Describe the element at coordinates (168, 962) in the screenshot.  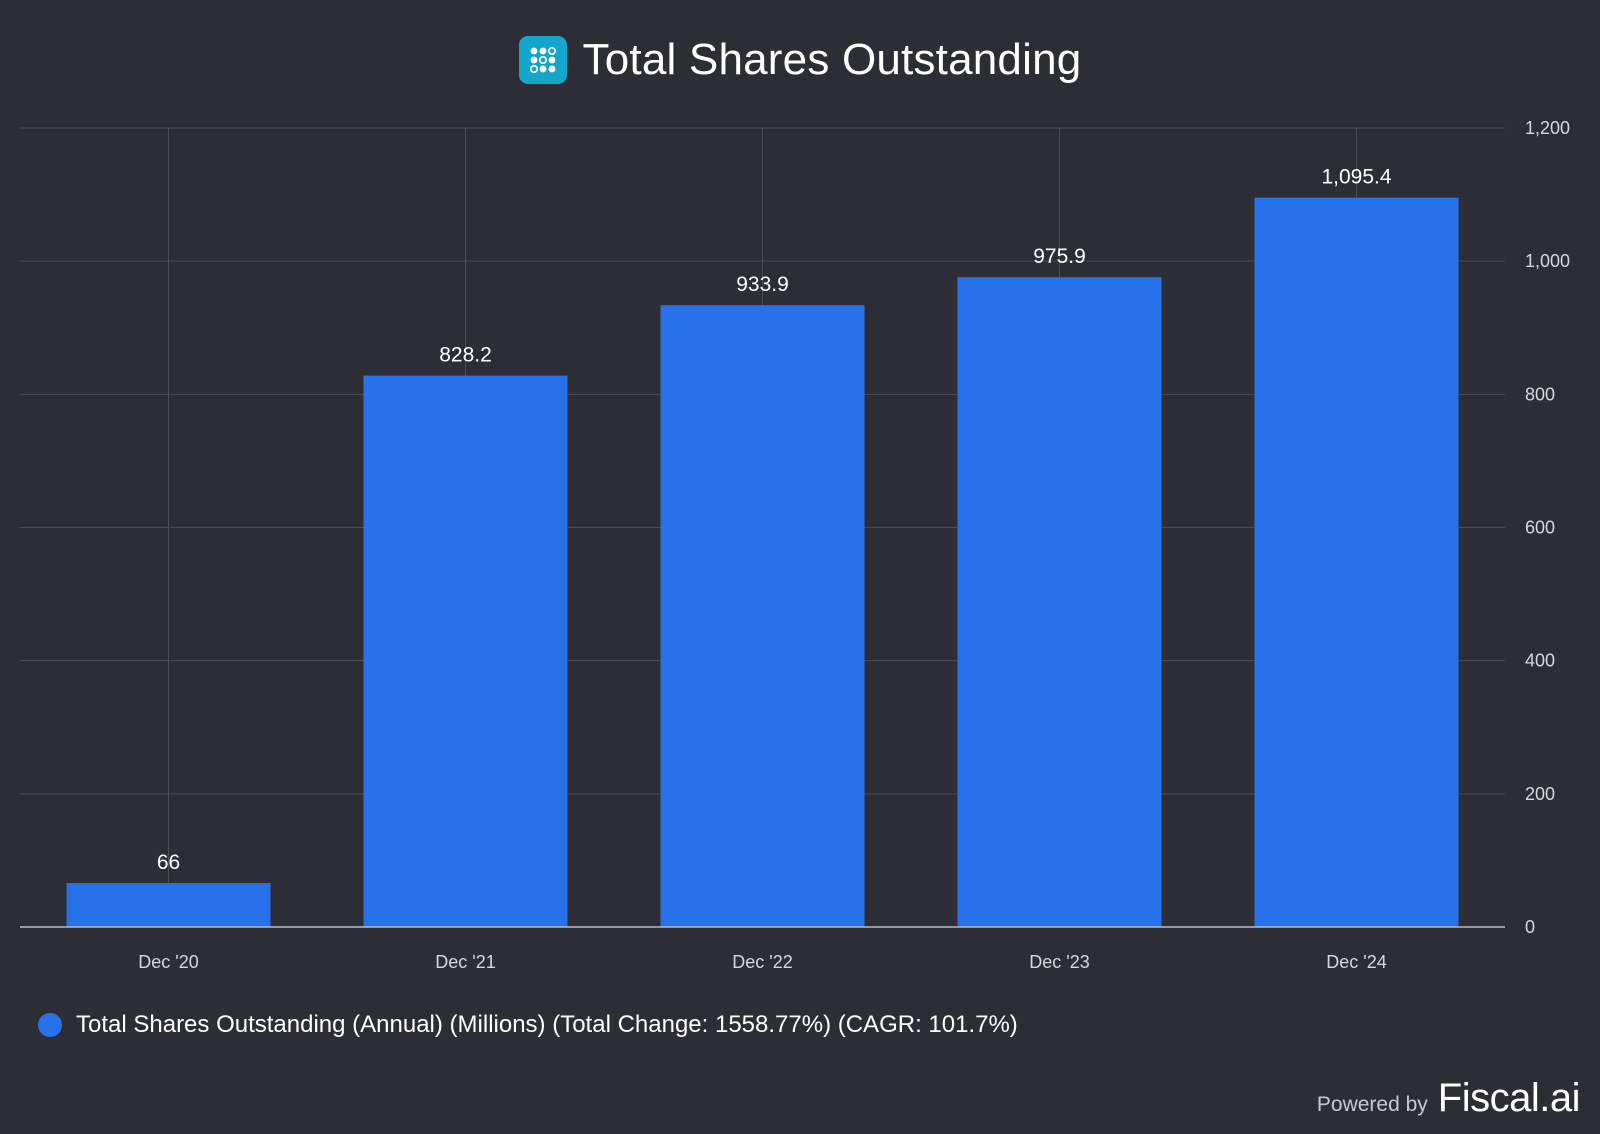
I see `x-tick-label: Dec '20` at that location.